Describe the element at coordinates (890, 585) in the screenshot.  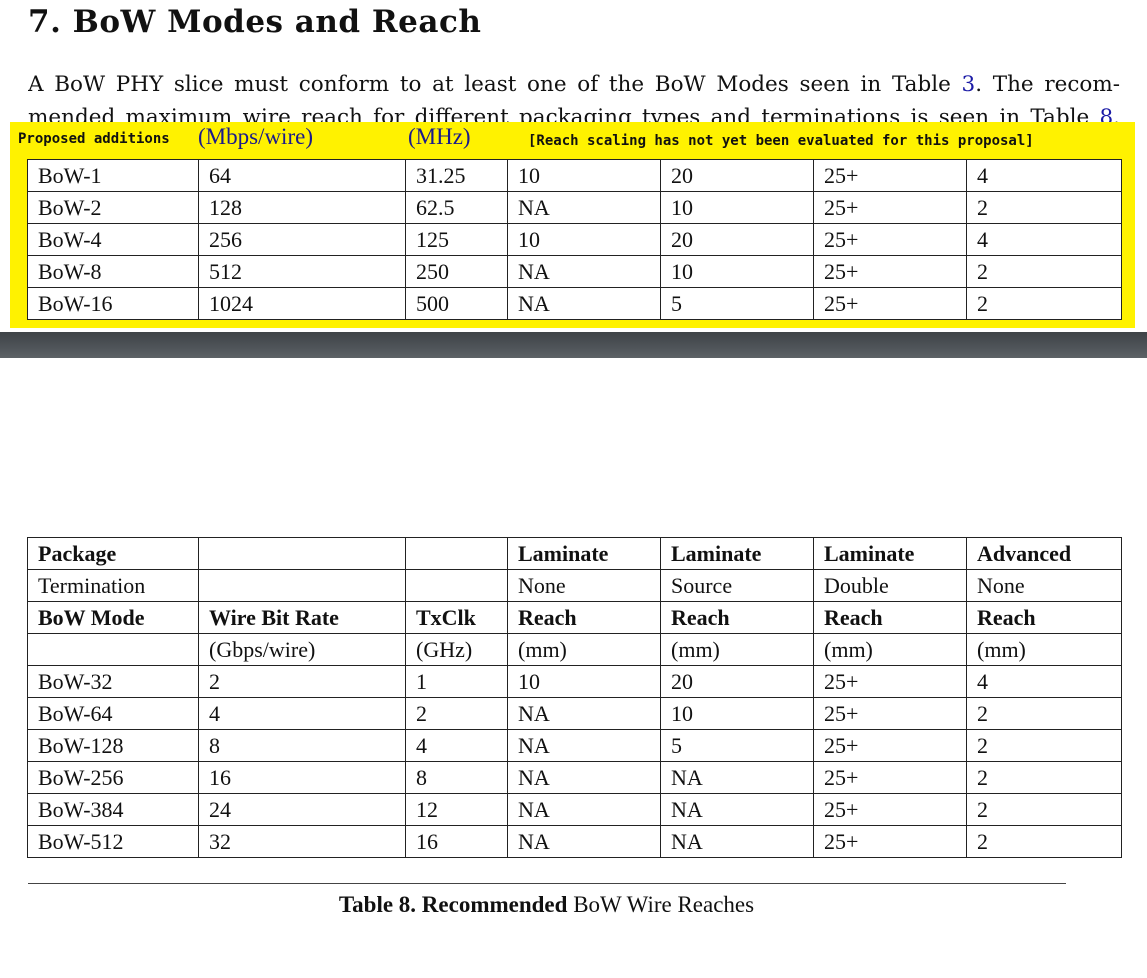
I see `table-cell: Double` at that location.